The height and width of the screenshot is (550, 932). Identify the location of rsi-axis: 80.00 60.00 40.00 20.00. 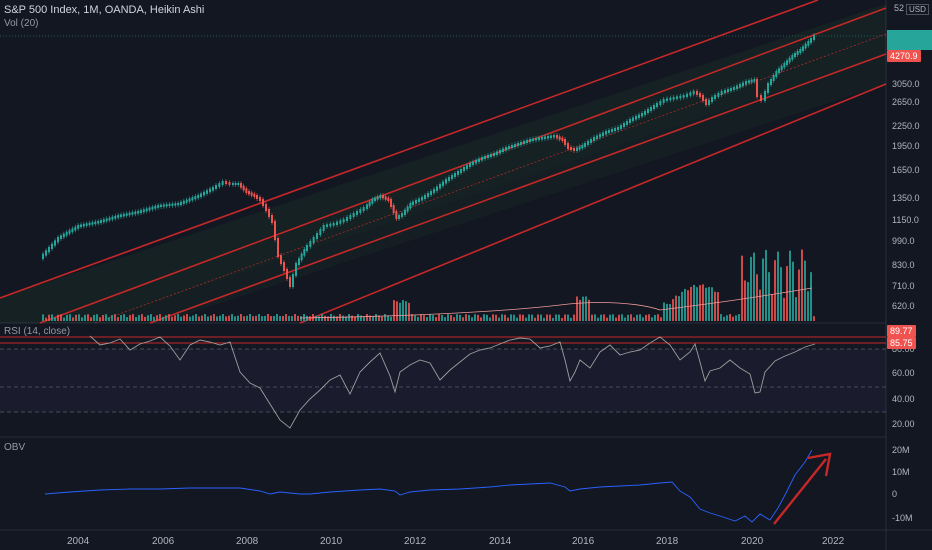
(903, 386).